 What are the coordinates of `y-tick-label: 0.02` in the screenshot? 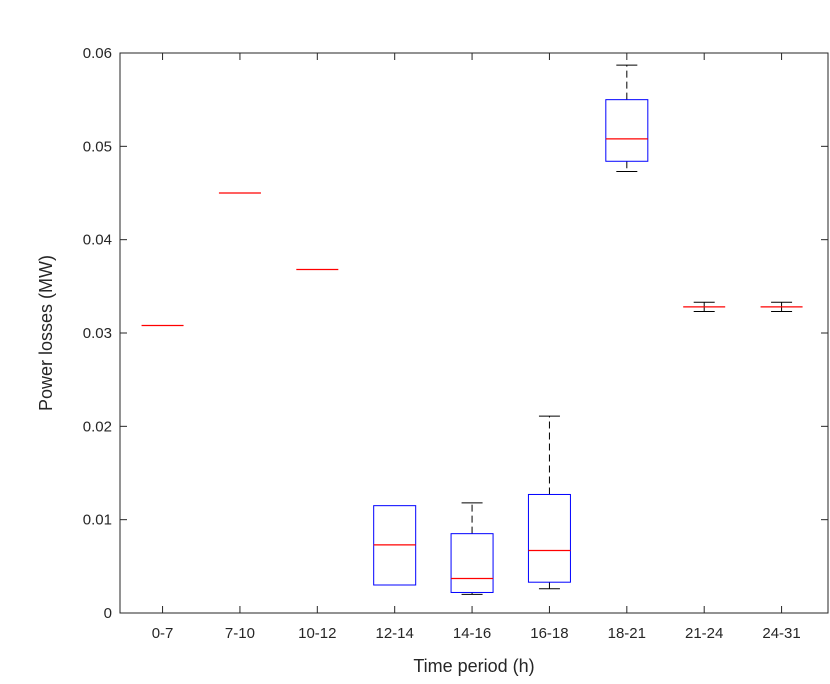 It's located at (97, 426).